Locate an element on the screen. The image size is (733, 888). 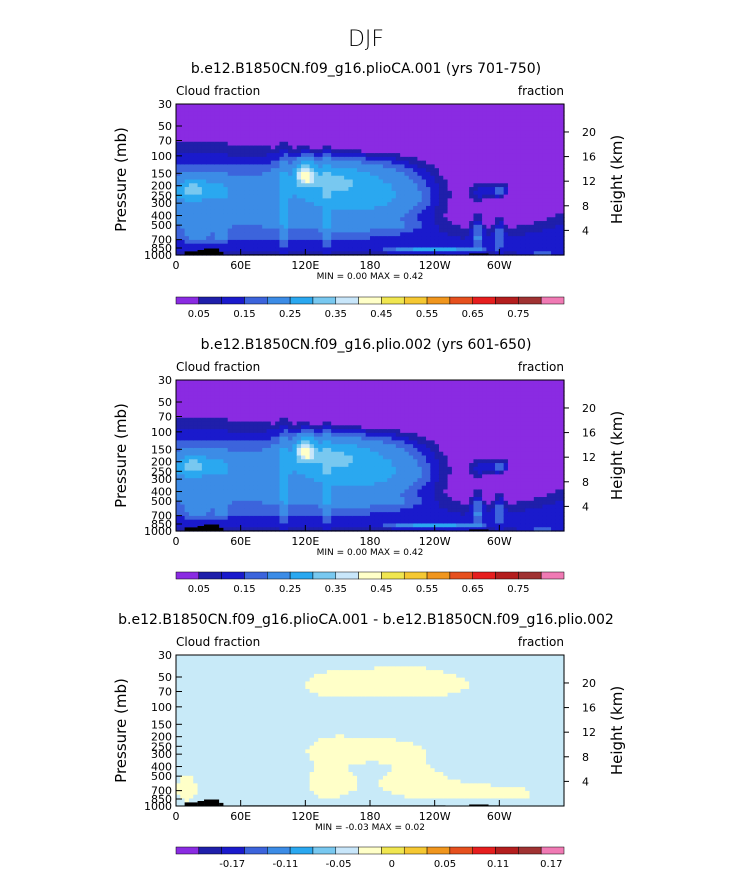
colorbar-label: 0.65 is located at coordinates (473, 314).